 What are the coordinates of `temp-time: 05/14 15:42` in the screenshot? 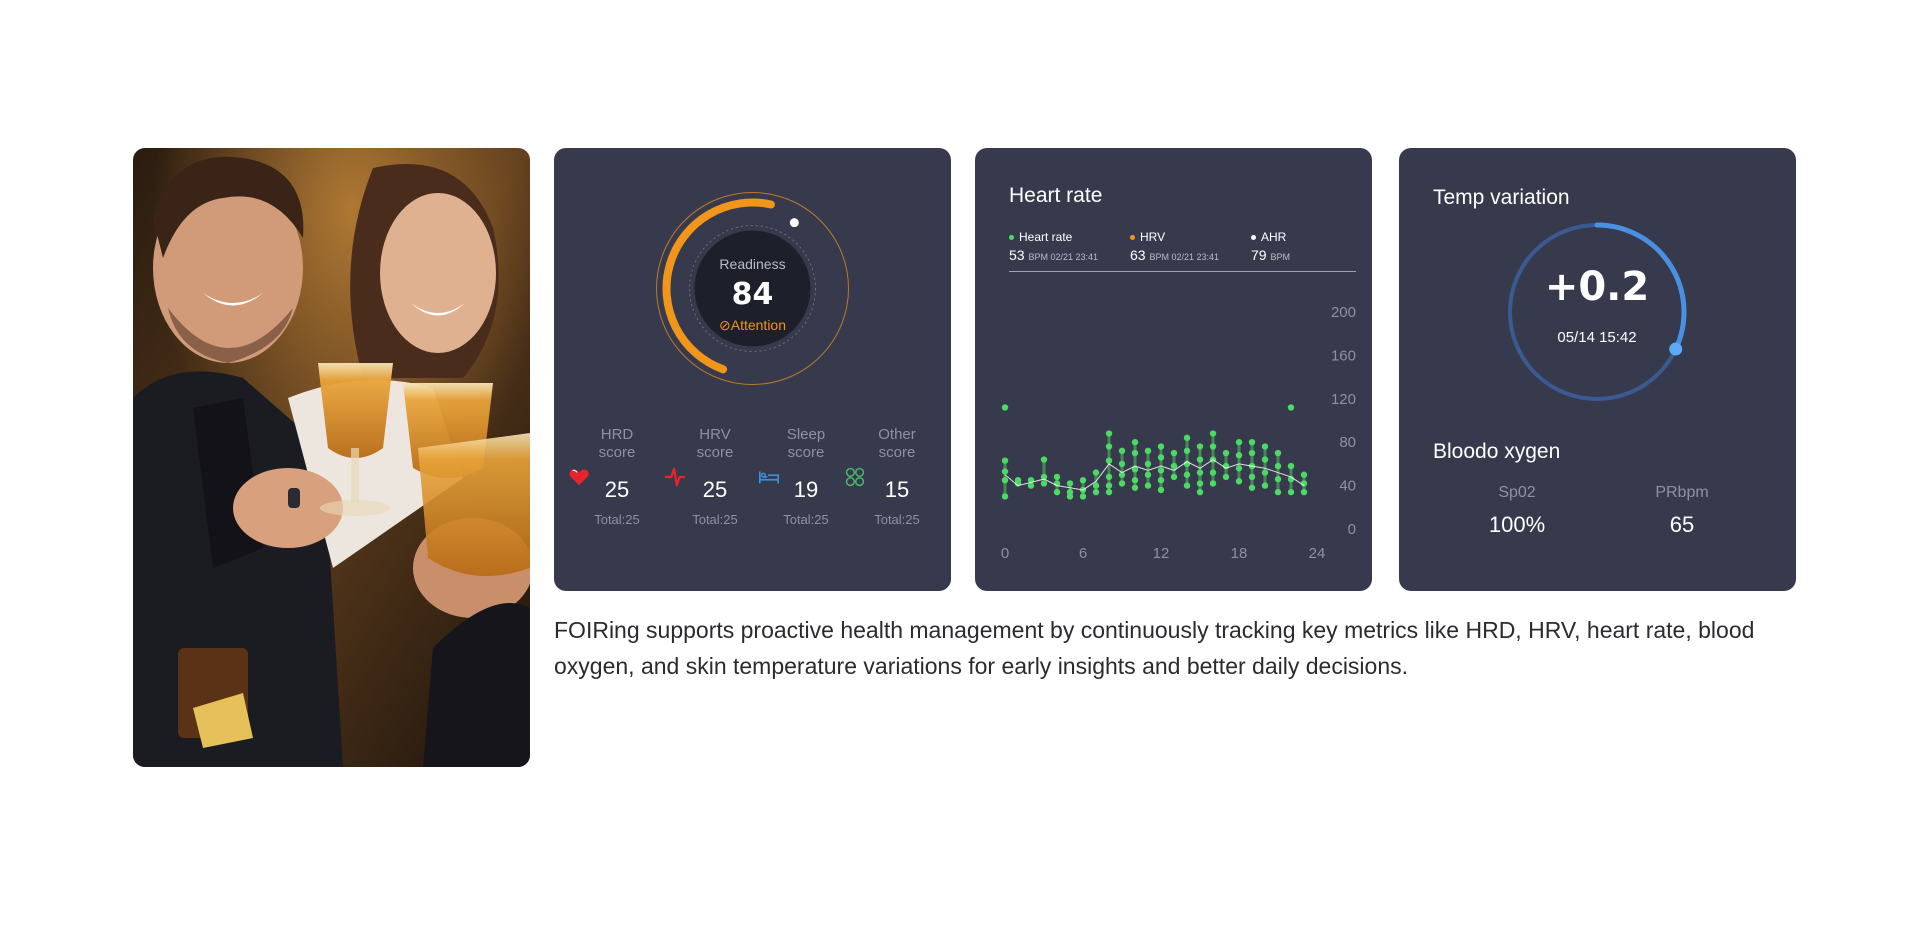 It's located at (1597, 337).